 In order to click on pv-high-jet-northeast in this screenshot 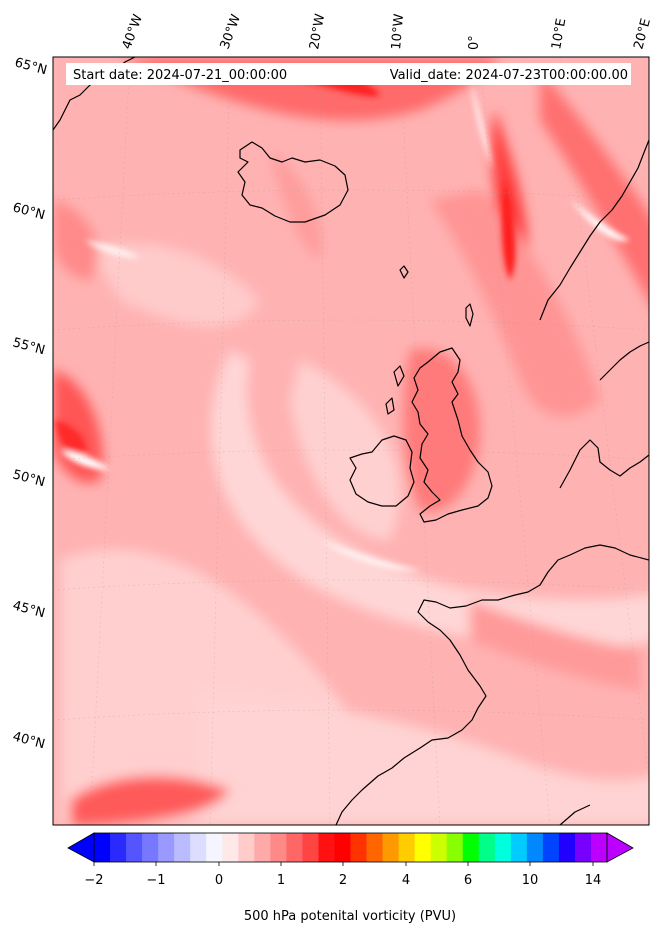, I will do `click(594, 185)`.